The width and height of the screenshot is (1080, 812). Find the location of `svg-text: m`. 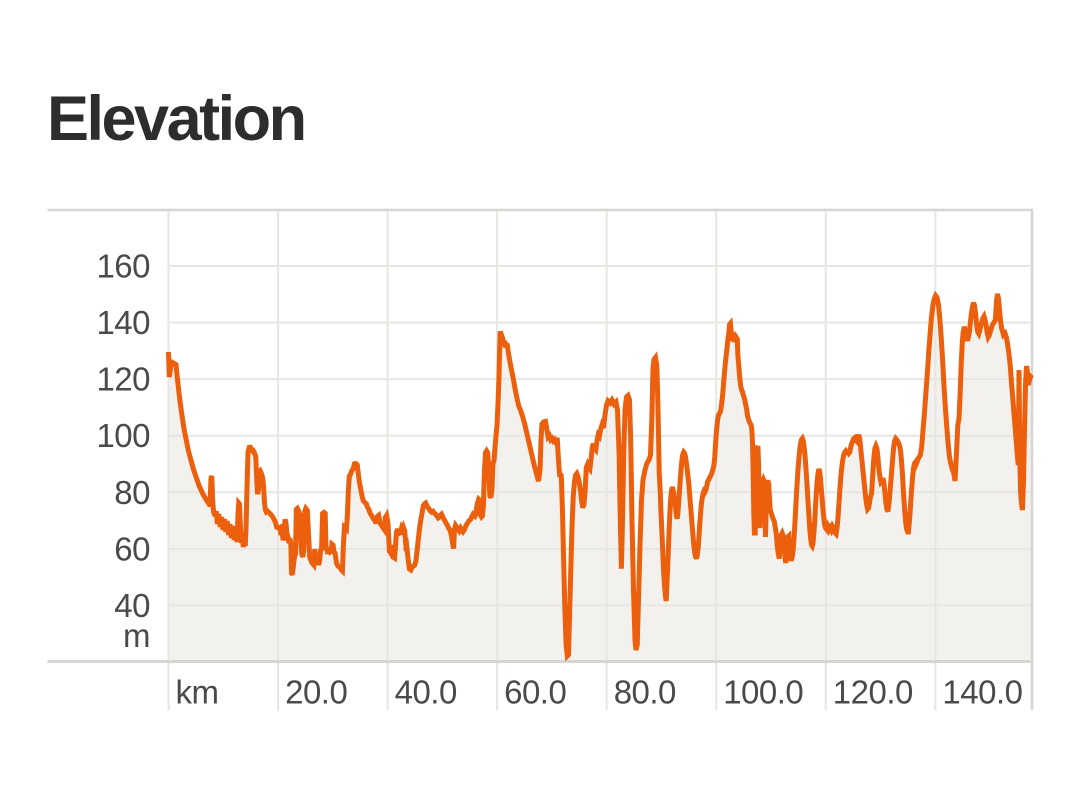

svg-text: m is located at coordinates (136, 635).